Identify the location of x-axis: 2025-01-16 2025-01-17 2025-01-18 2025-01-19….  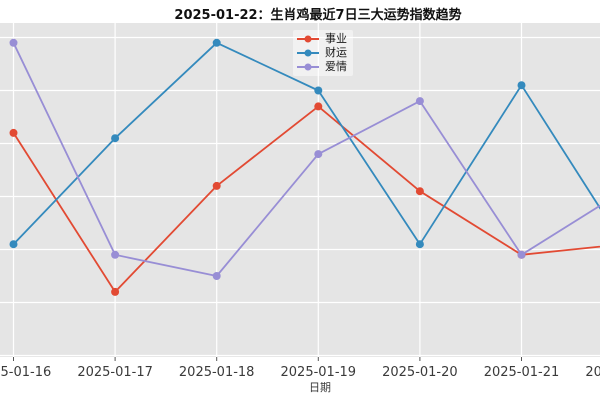
(300, 368).